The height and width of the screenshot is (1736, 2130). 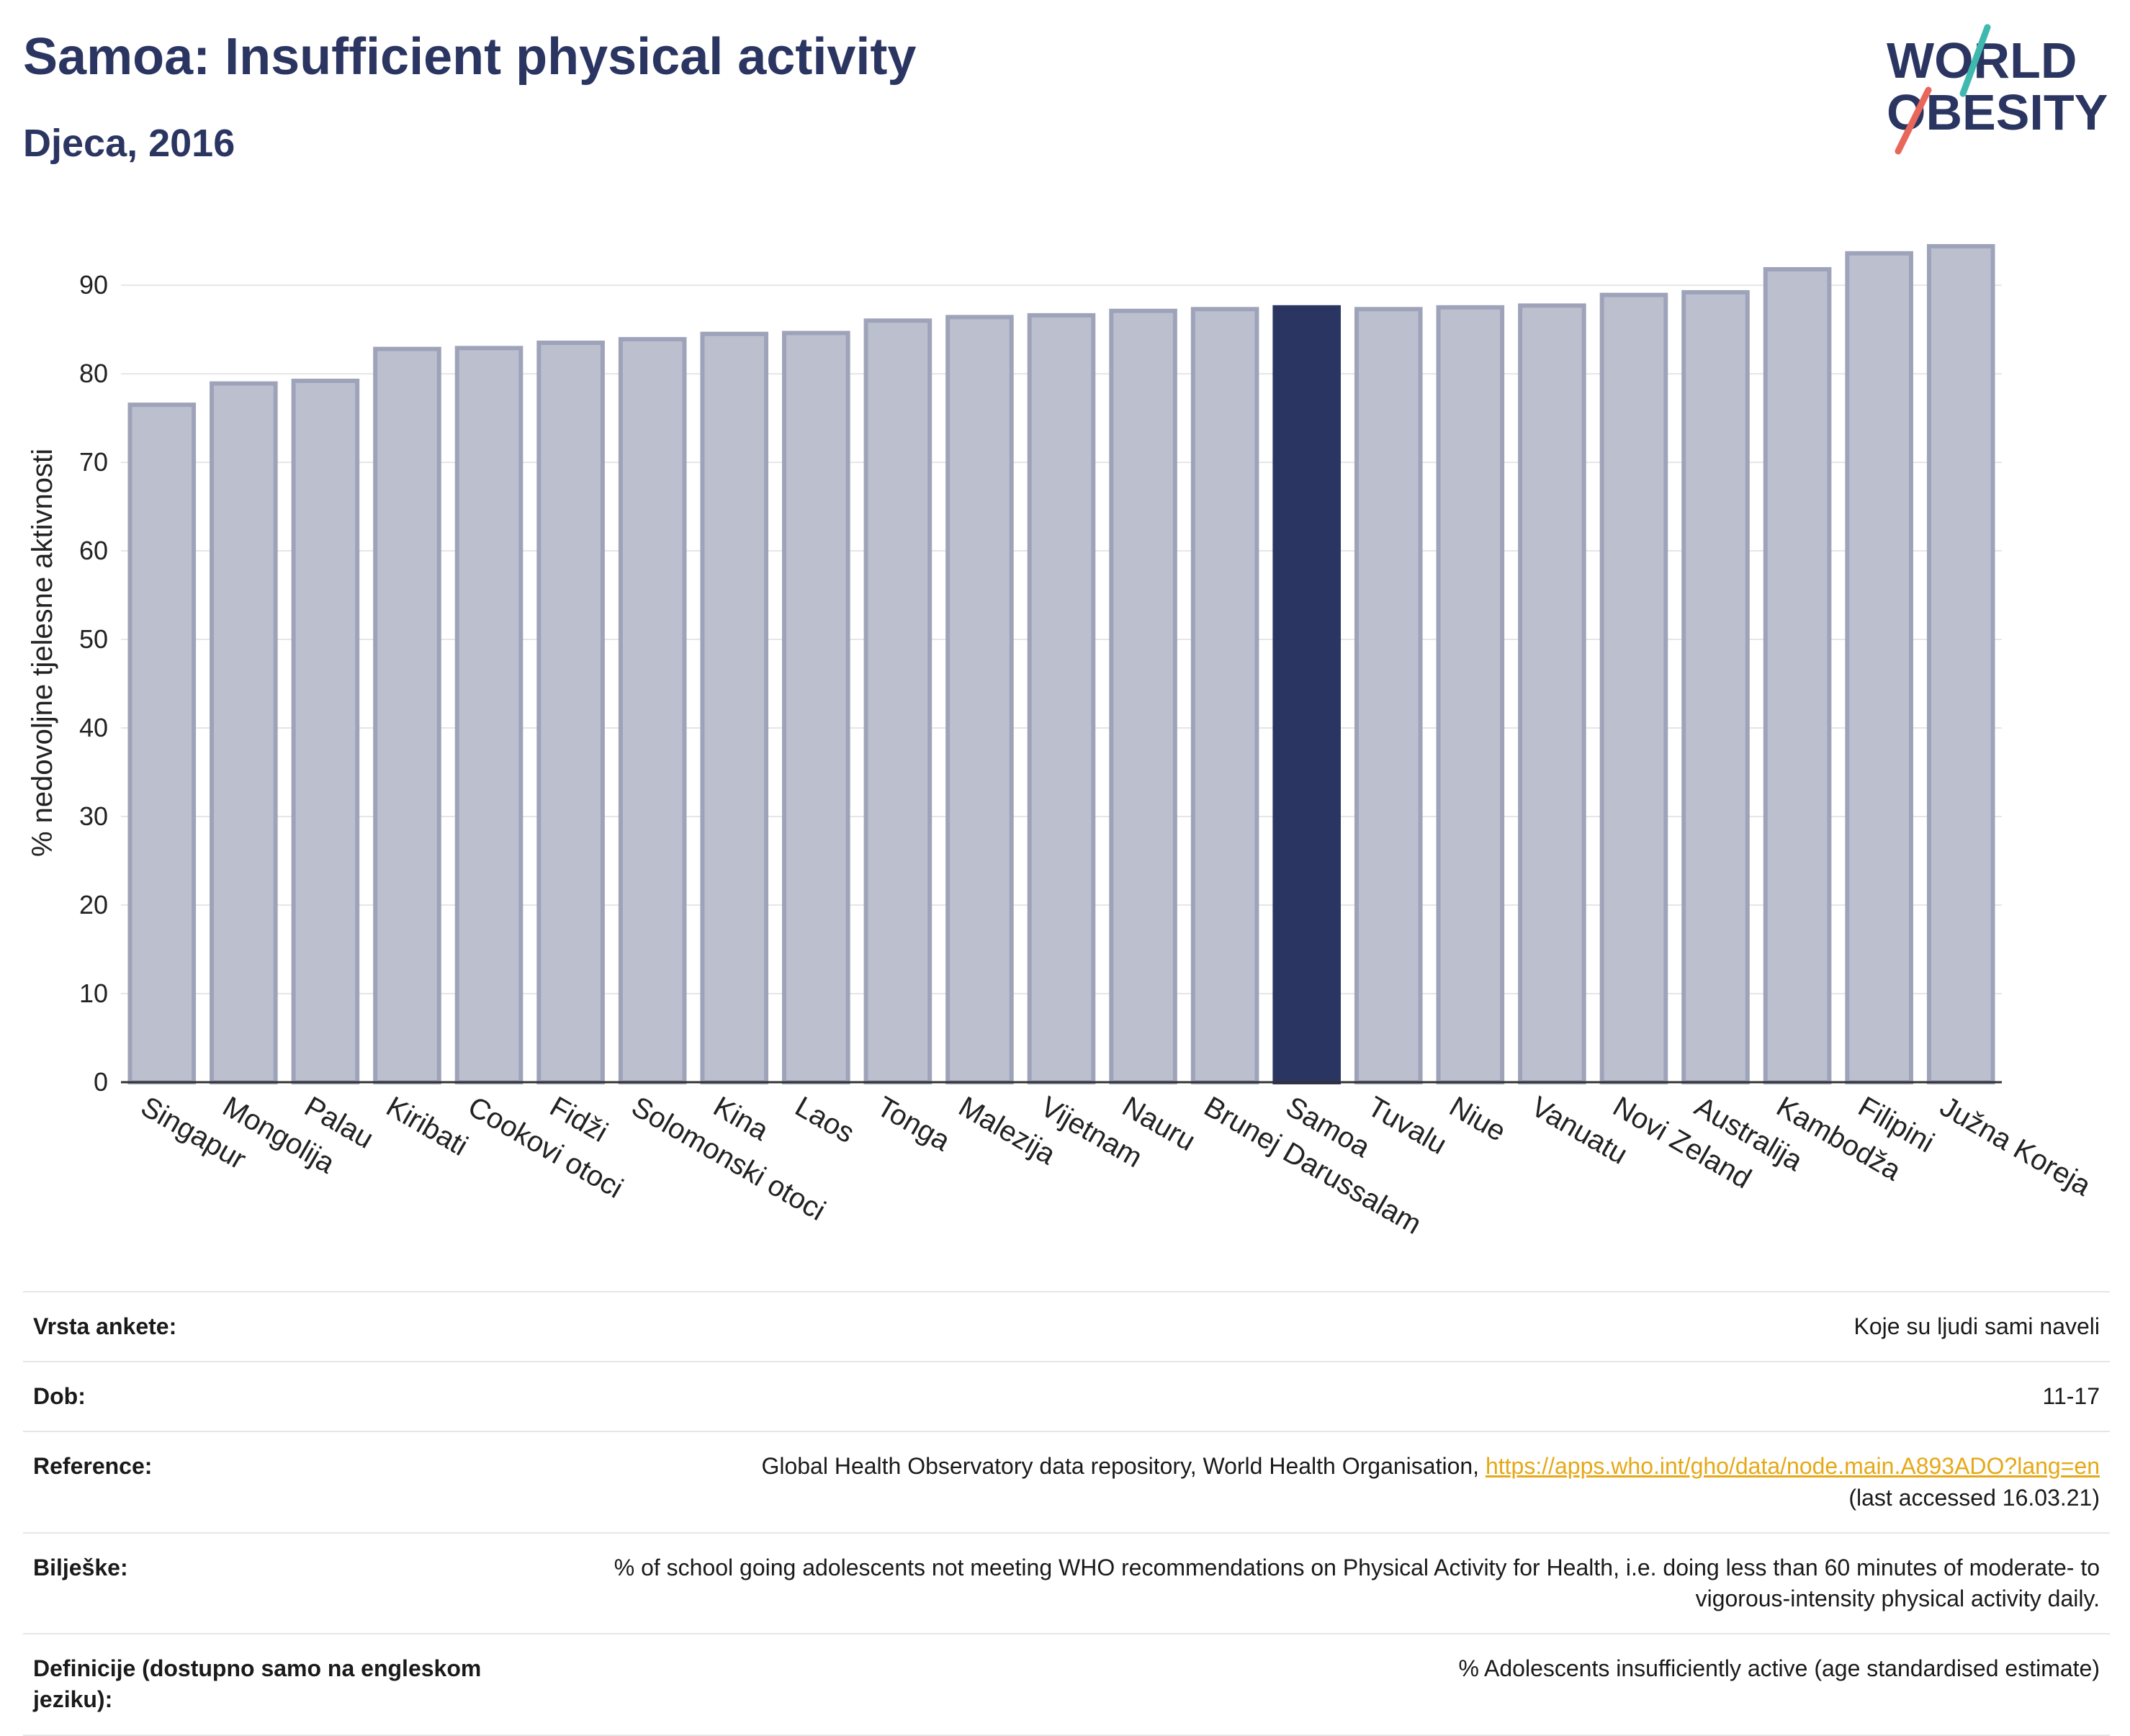 I want to click on world-obesity-logo: WORLD OBESITY, so click(x=2000, y=89).